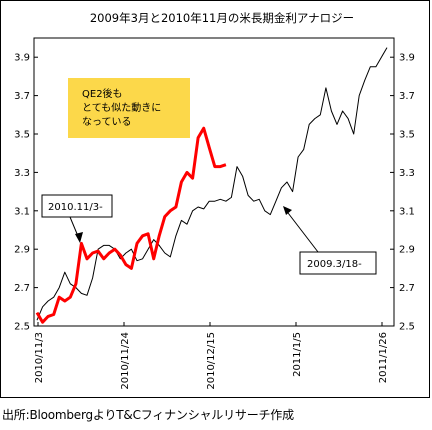  I want to click on x-tick-label: 2010/12/15, so click(211, 361).